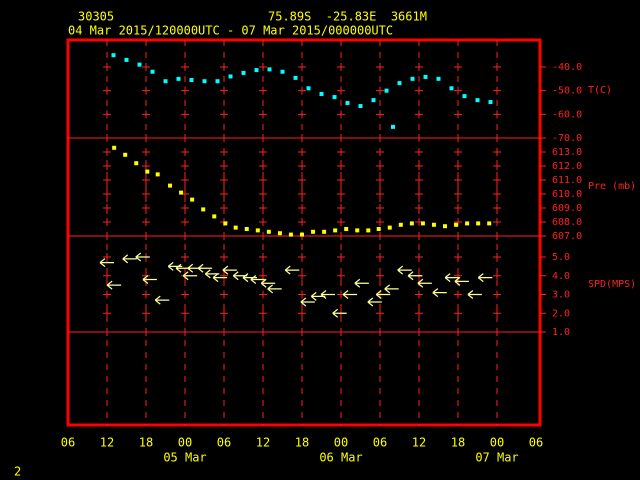 Image resolution: width=640 pixels, height=480 pixels. I want to click on y-tick-label: 611.0, so click(567, 180).